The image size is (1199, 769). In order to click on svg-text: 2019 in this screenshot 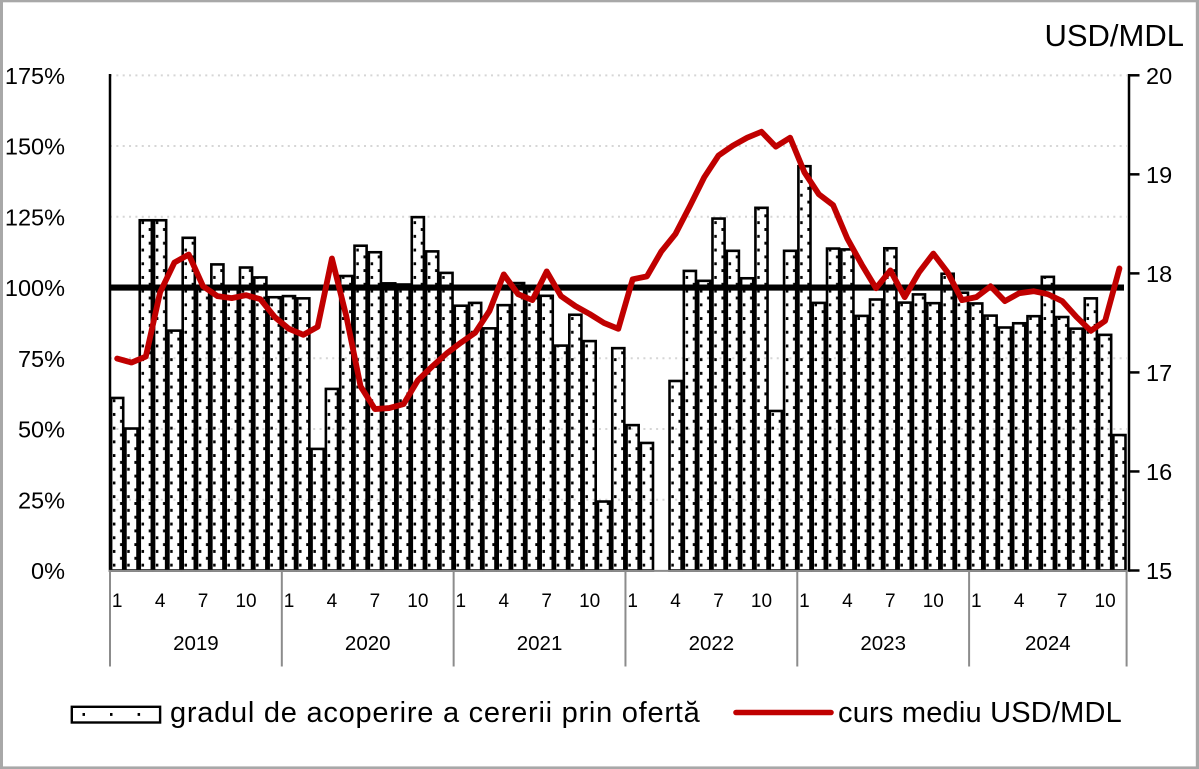, I will do `click(196, 643)`.